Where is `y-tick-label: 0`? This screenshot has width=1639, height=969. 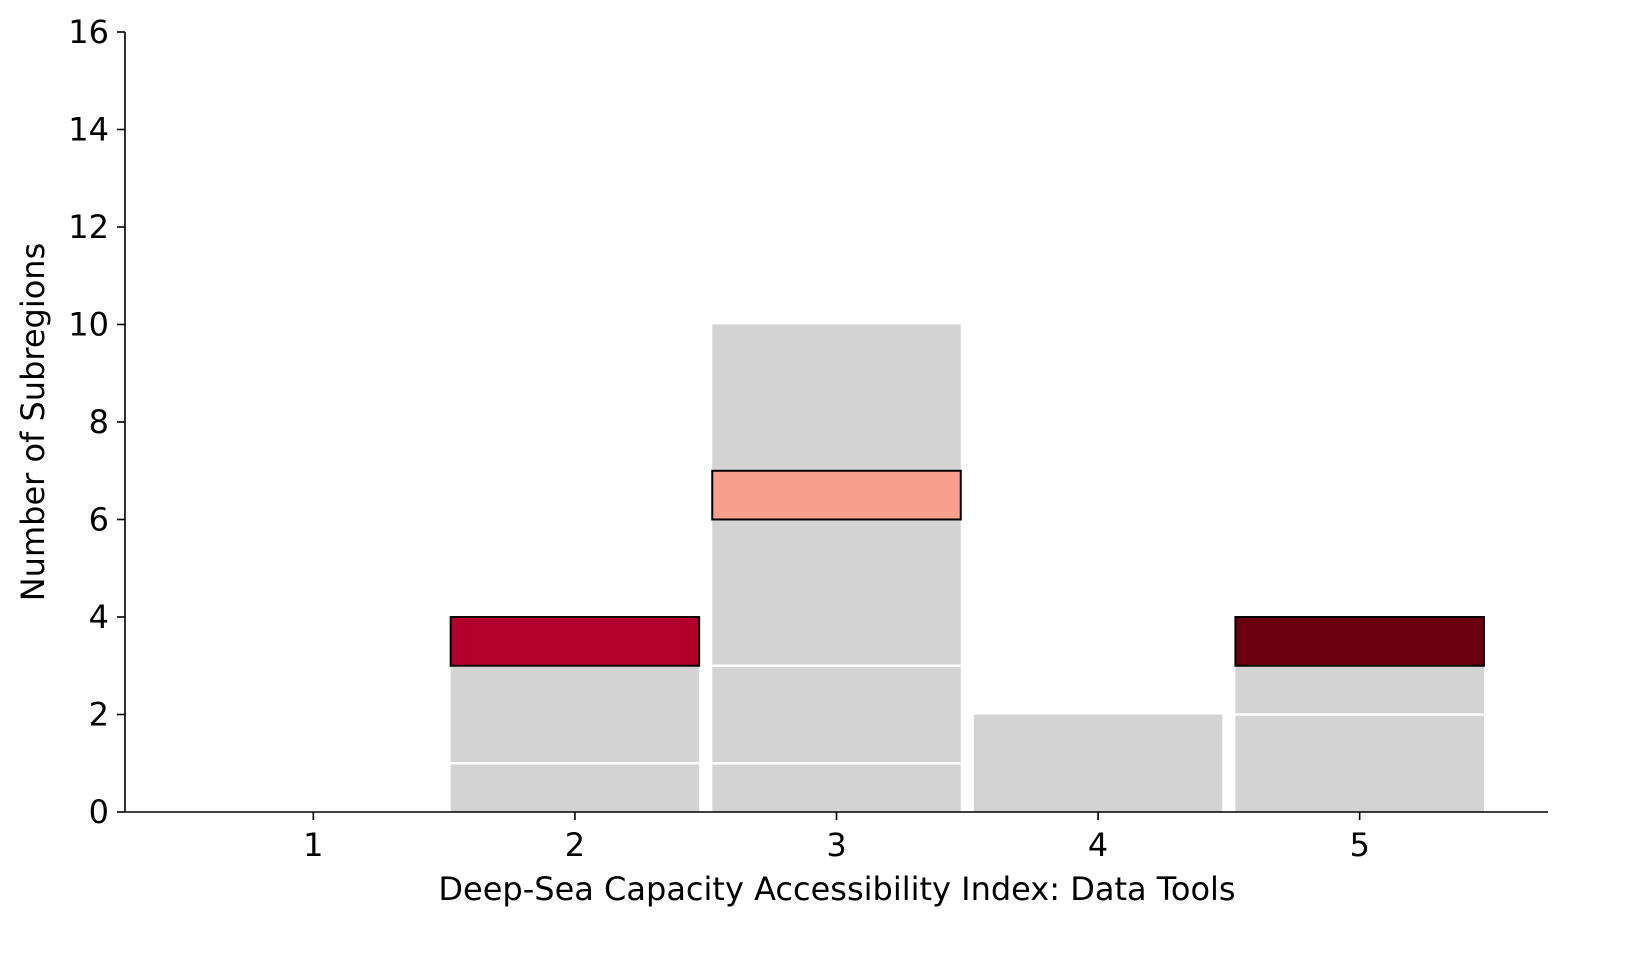
y-tick-label: 0 is located at coordinates (99, 812).